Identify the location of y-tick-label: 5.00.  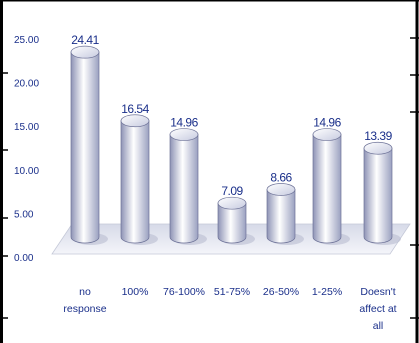
(24, 214).